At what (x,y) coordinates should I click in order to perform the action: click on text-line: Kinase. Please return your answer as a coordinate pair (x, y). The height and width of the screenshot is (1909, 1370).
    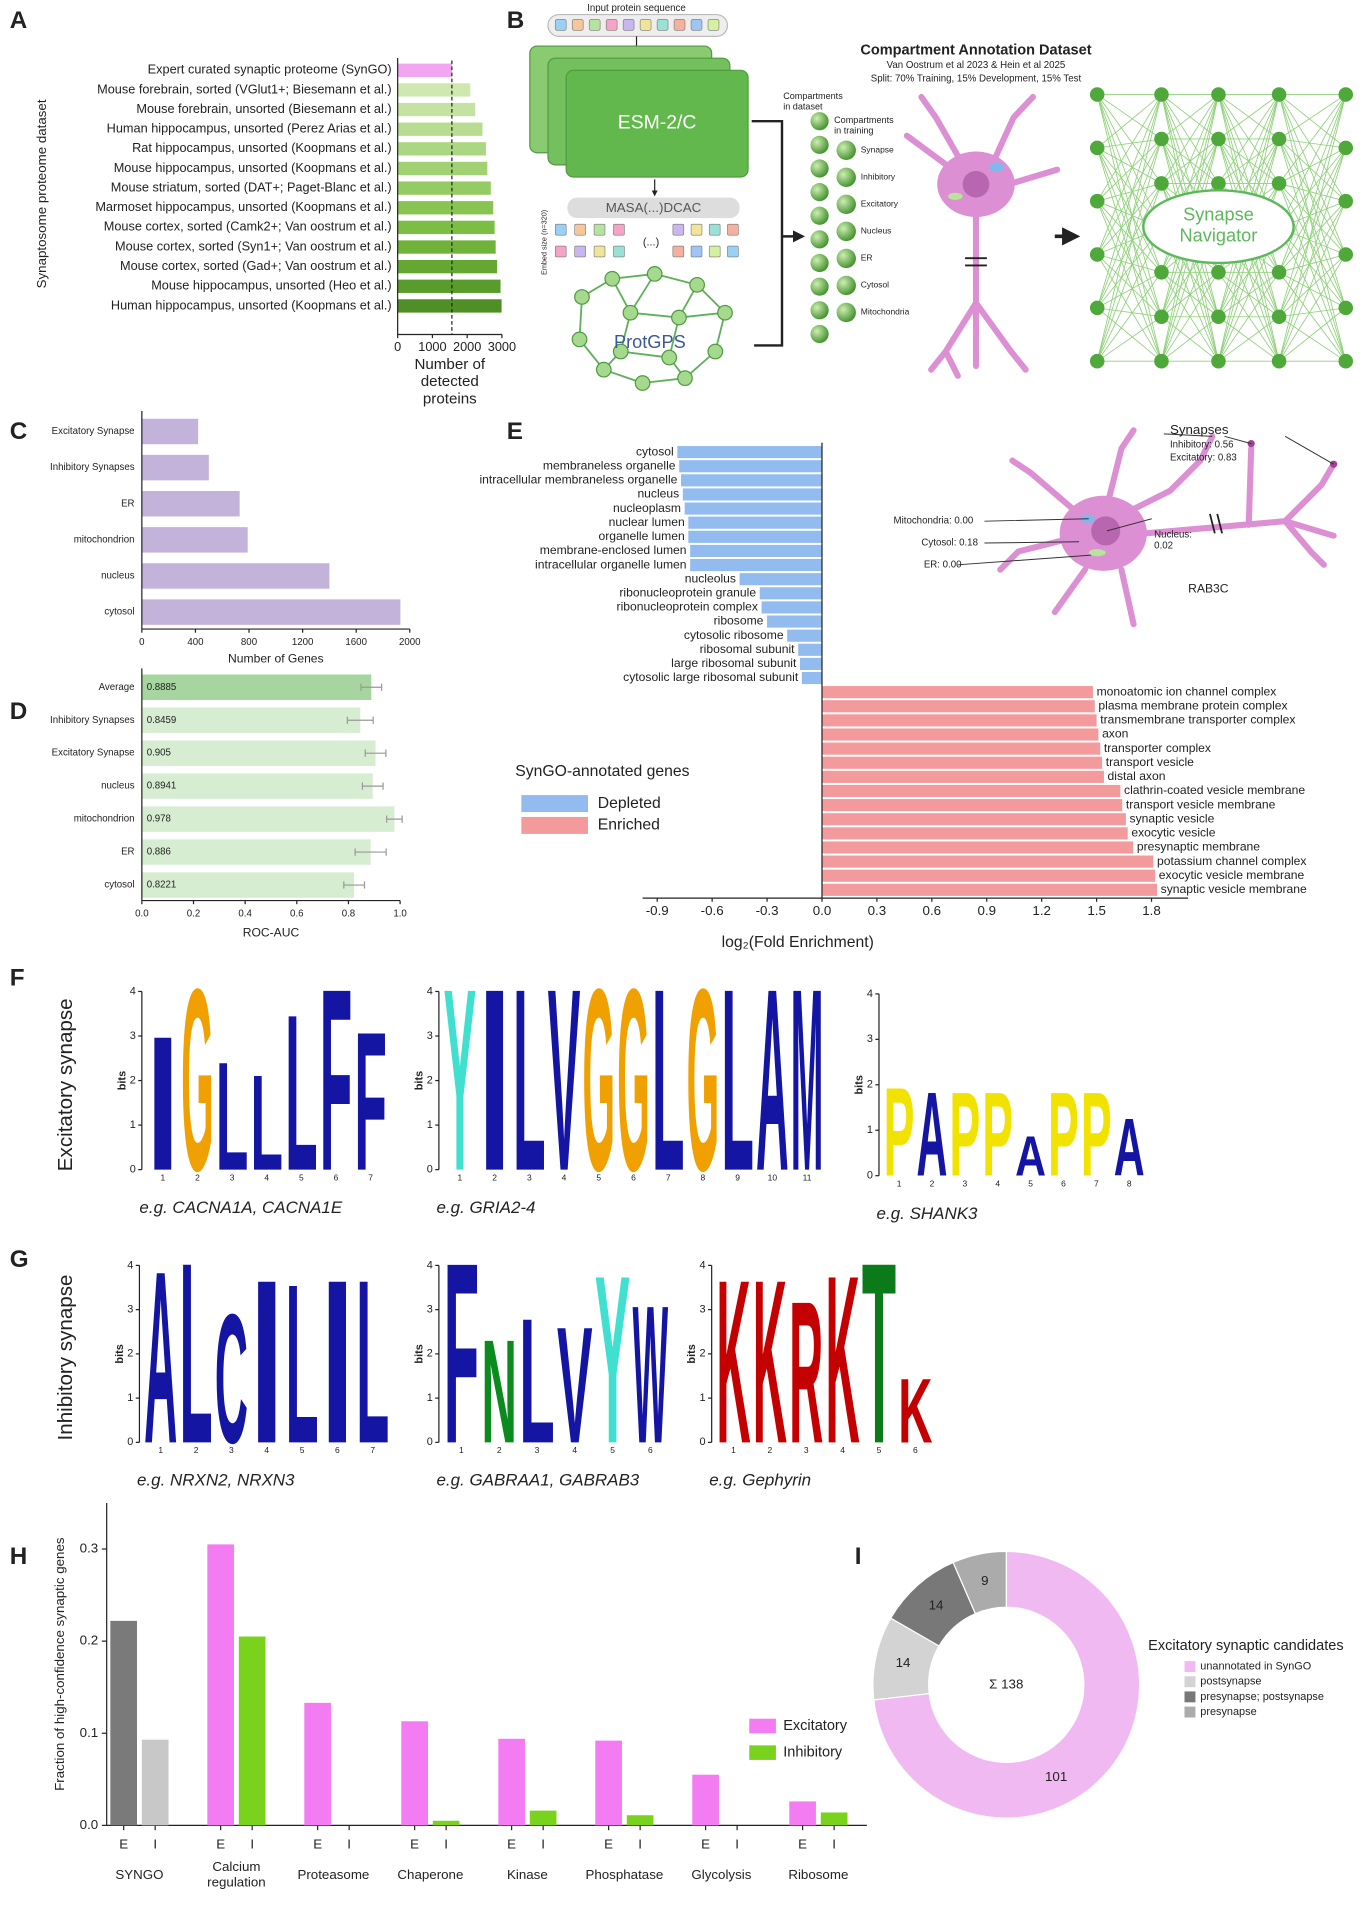
    Looking at the image, I should click on (527, 1874).